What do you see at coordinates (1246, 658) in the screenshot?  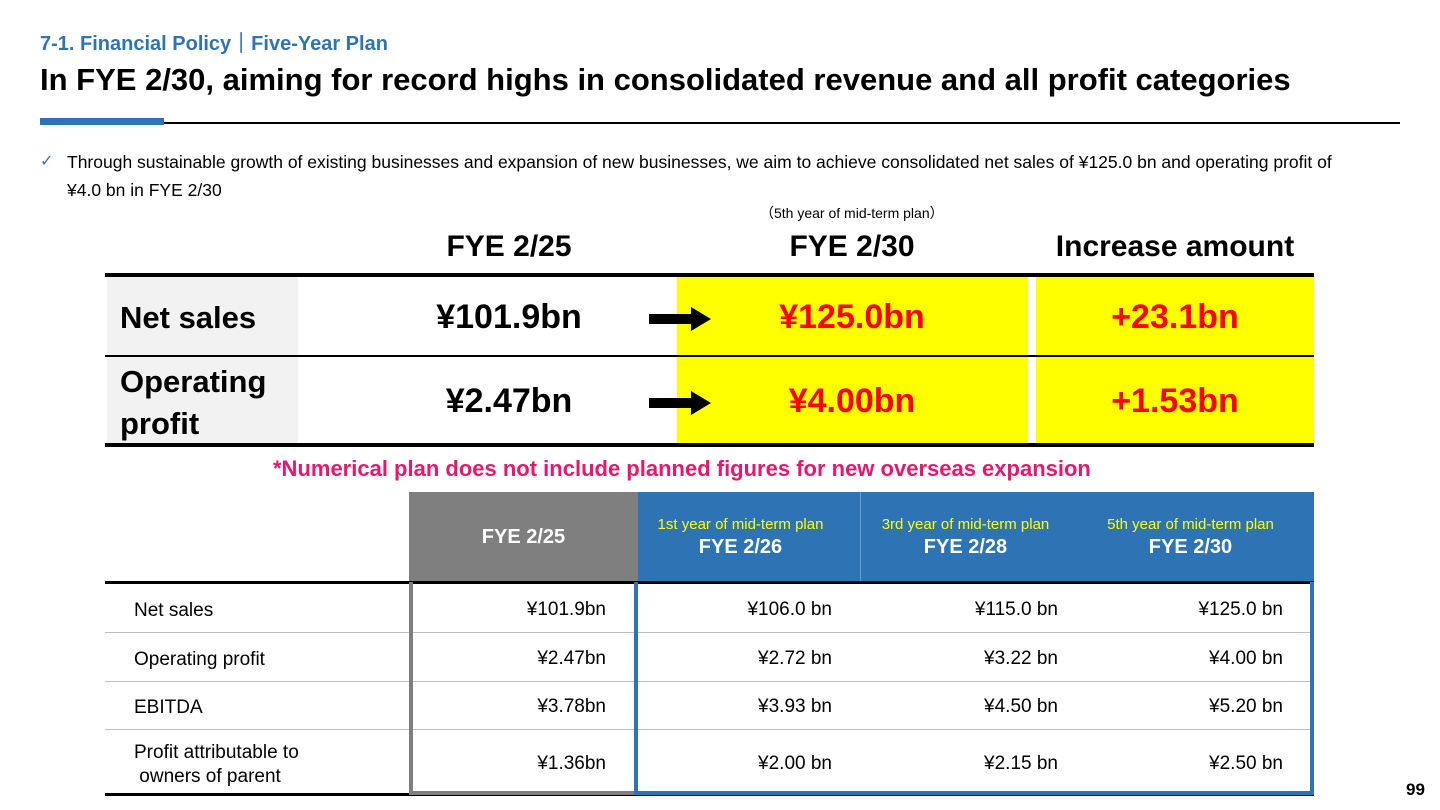 I see `detail-plan-value: ¥4.00 bn` at bounding box center [1246, 658].